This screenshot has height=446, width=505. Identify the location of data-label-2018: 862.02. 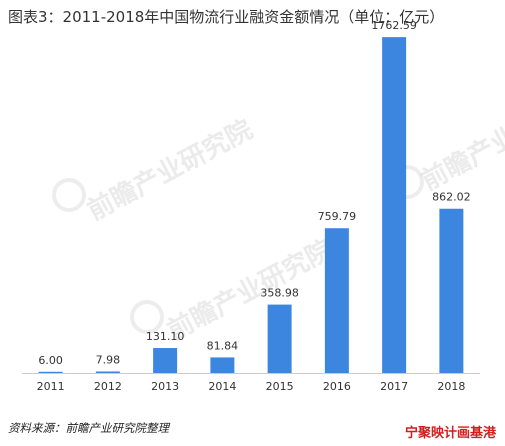
(451, 197).